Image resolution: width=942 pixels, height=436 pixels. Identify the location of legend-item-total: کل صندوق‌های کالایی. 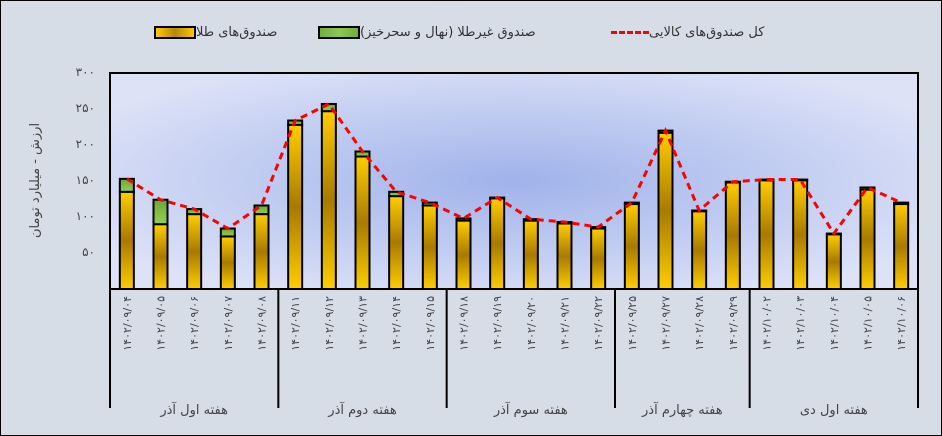
(684, 32).